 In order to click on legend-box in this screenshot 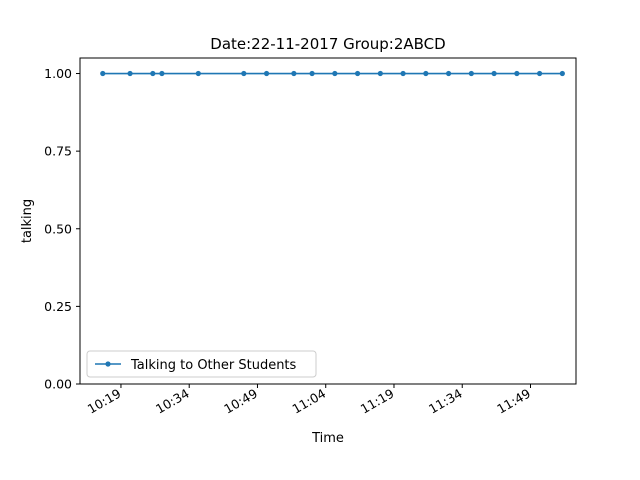, I will do `click(201, 364)`.